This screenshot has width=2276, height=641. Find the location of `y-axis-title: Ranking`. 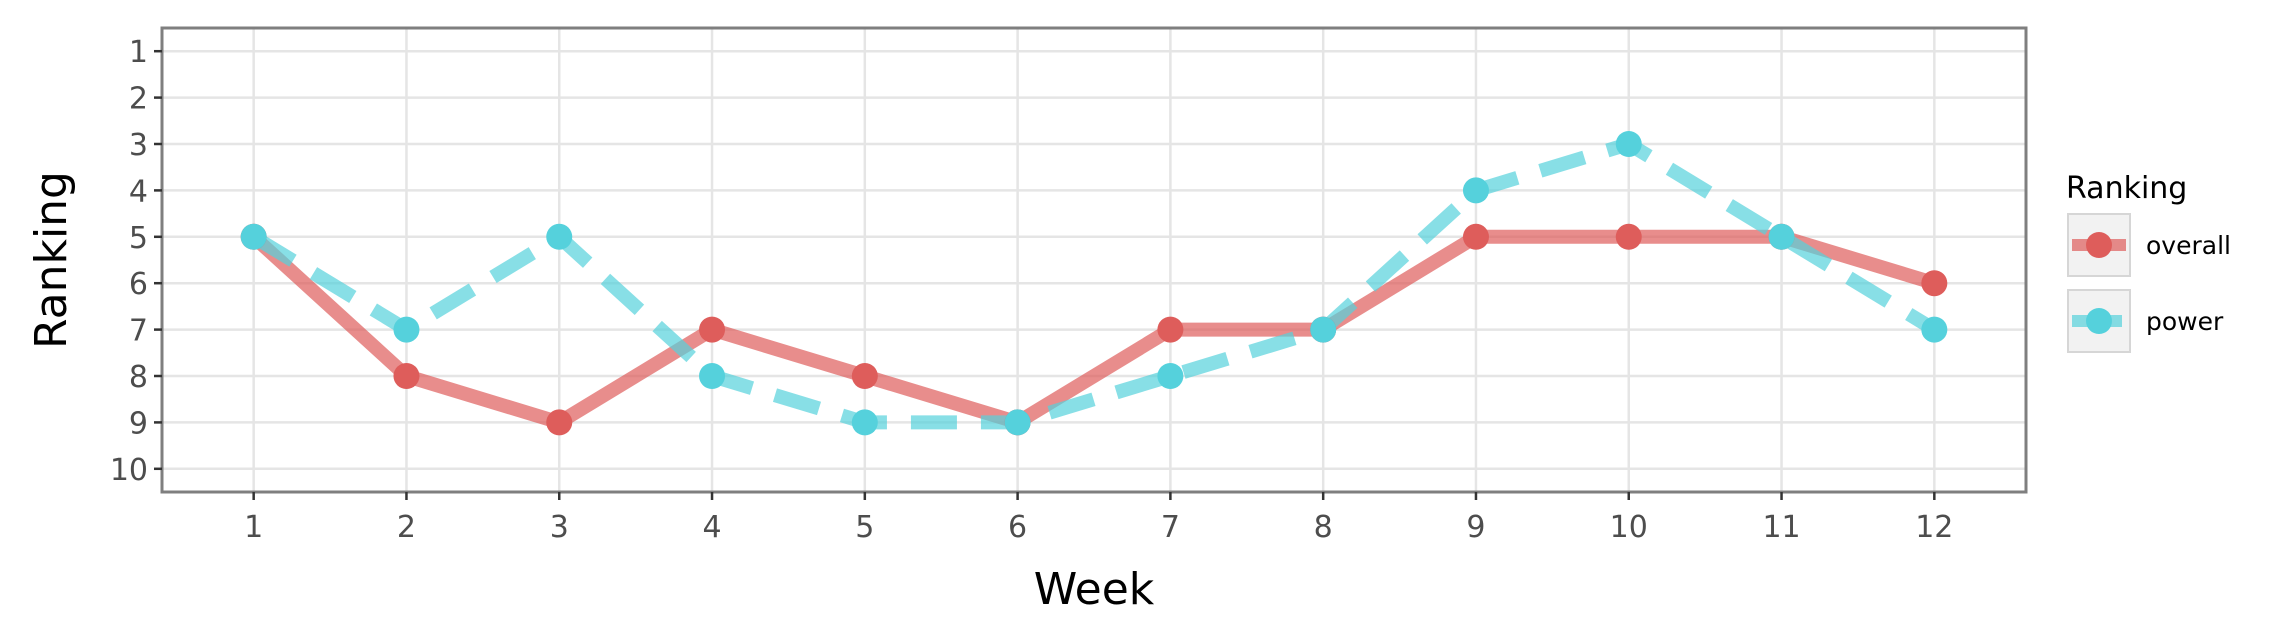

y-axis-title: Ranking is located at coordinates (51, 260).